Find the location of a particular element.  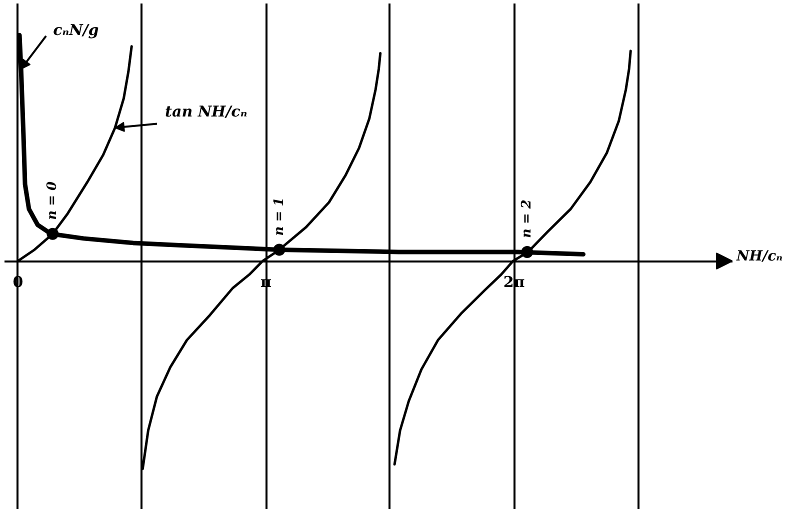

text: tan NH/cₙ is located at coordinates (206, 111).